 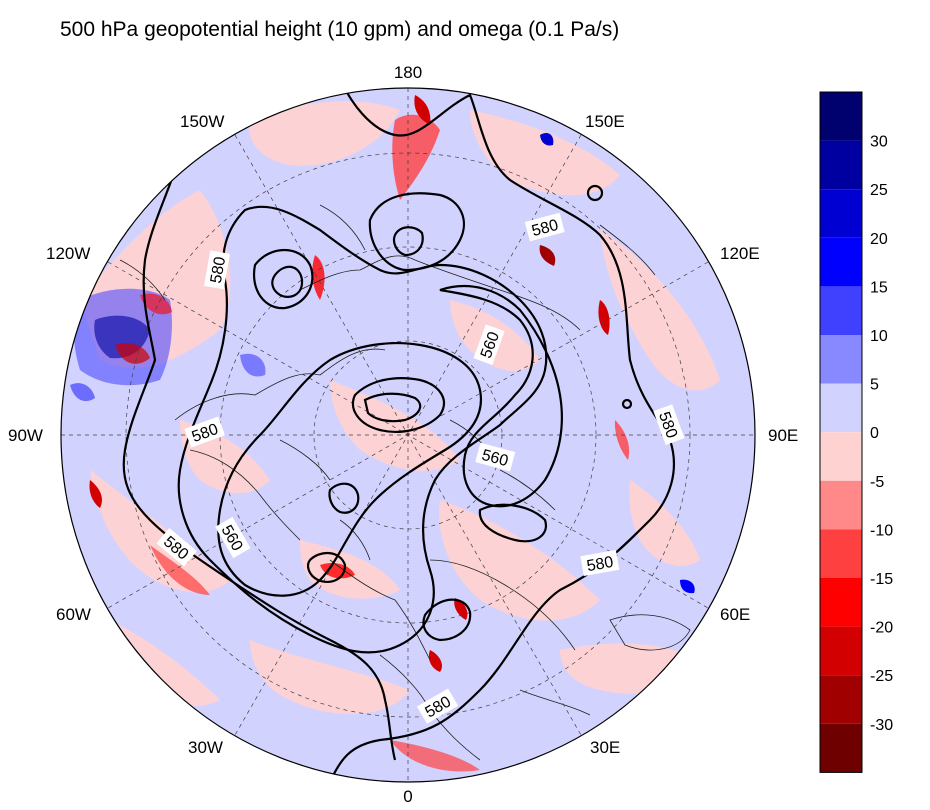 I want to click on colorbar-tick-label: -15, so click(x=881, y=579).